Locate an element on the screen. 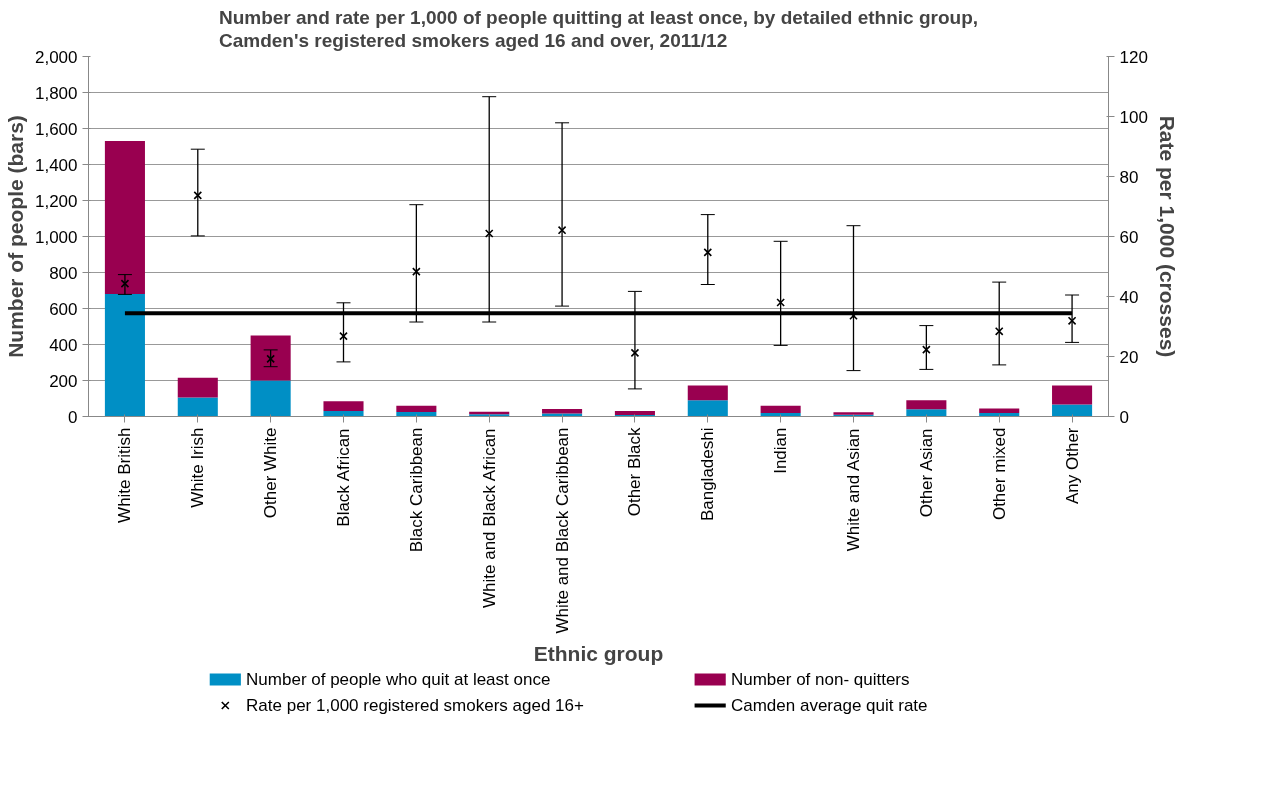  x-tick-label: White and Black Caribbean is located at coordinates (562, 530).